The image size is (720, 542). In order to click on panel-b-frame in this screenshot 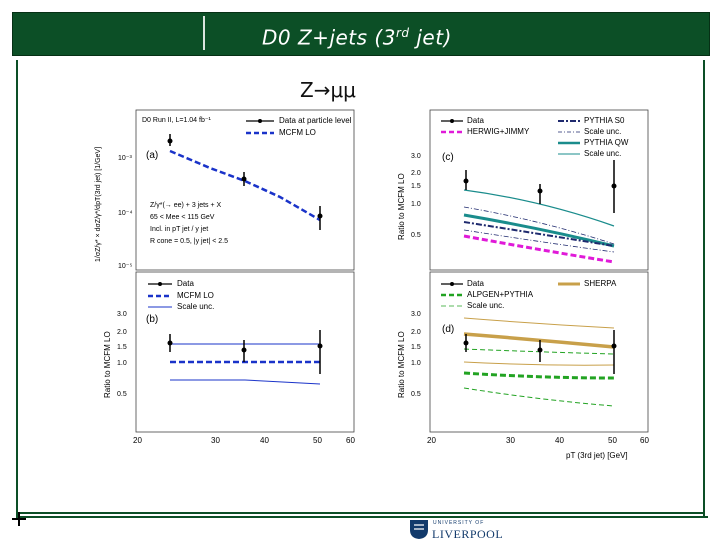, I will do `click(245, 352)`.